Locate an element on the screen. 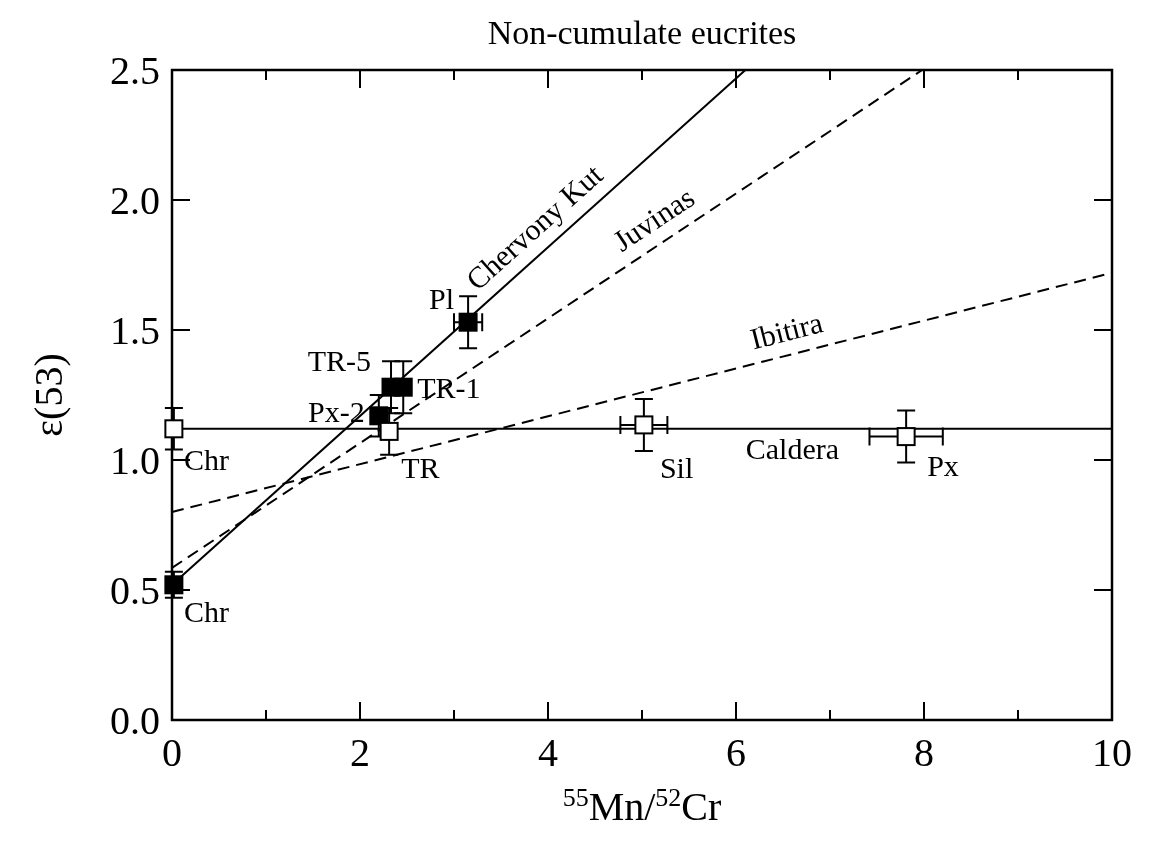 This screenshot has height=852, width=1152. text: Ibitira is located at coordinates (786, 330).